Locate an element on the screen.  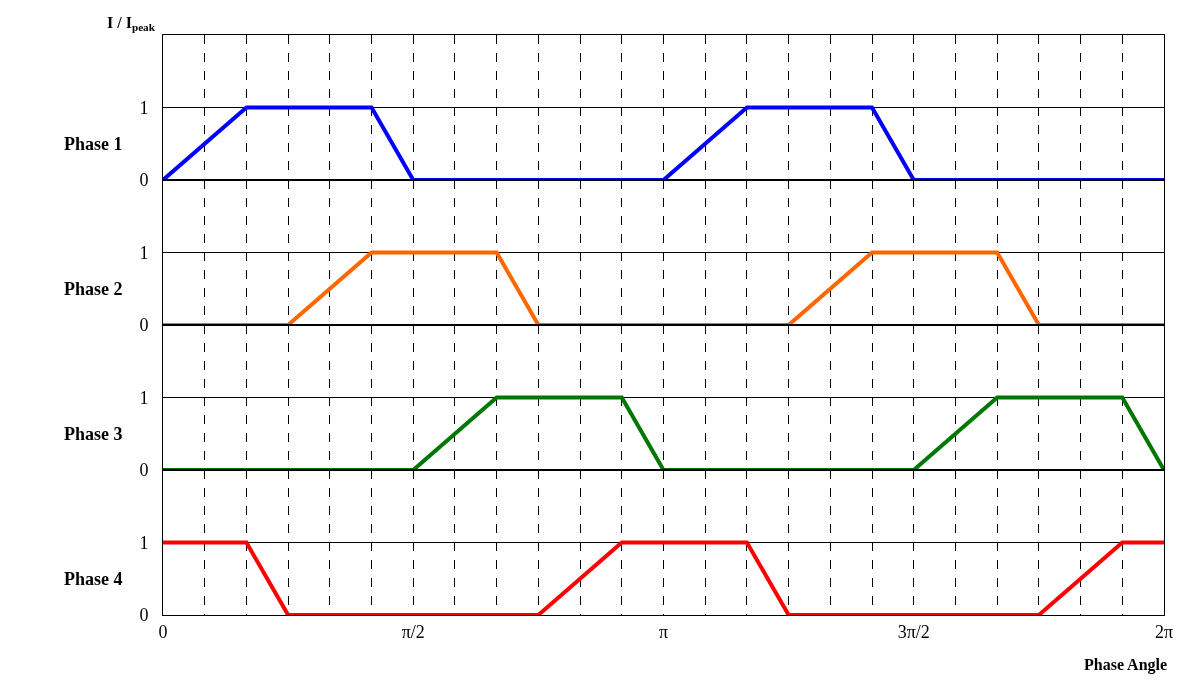
y-axis-title: Phase 1 is located at coordinates (93, 144).